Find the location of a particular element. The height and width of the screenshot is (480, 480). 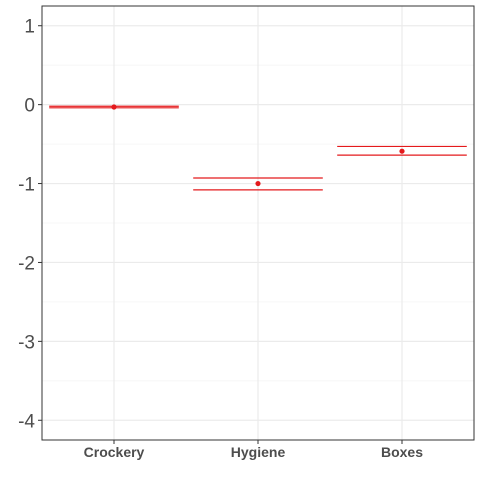

y-tick-label: -2 is located at coordinates (26, 263).